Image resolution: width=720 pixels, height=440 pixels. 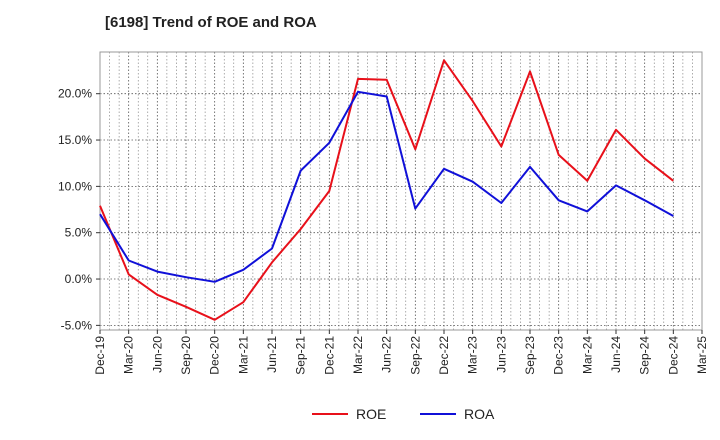 I want to click on x-tick-label: Dec-21, so click(x=329, y=355).